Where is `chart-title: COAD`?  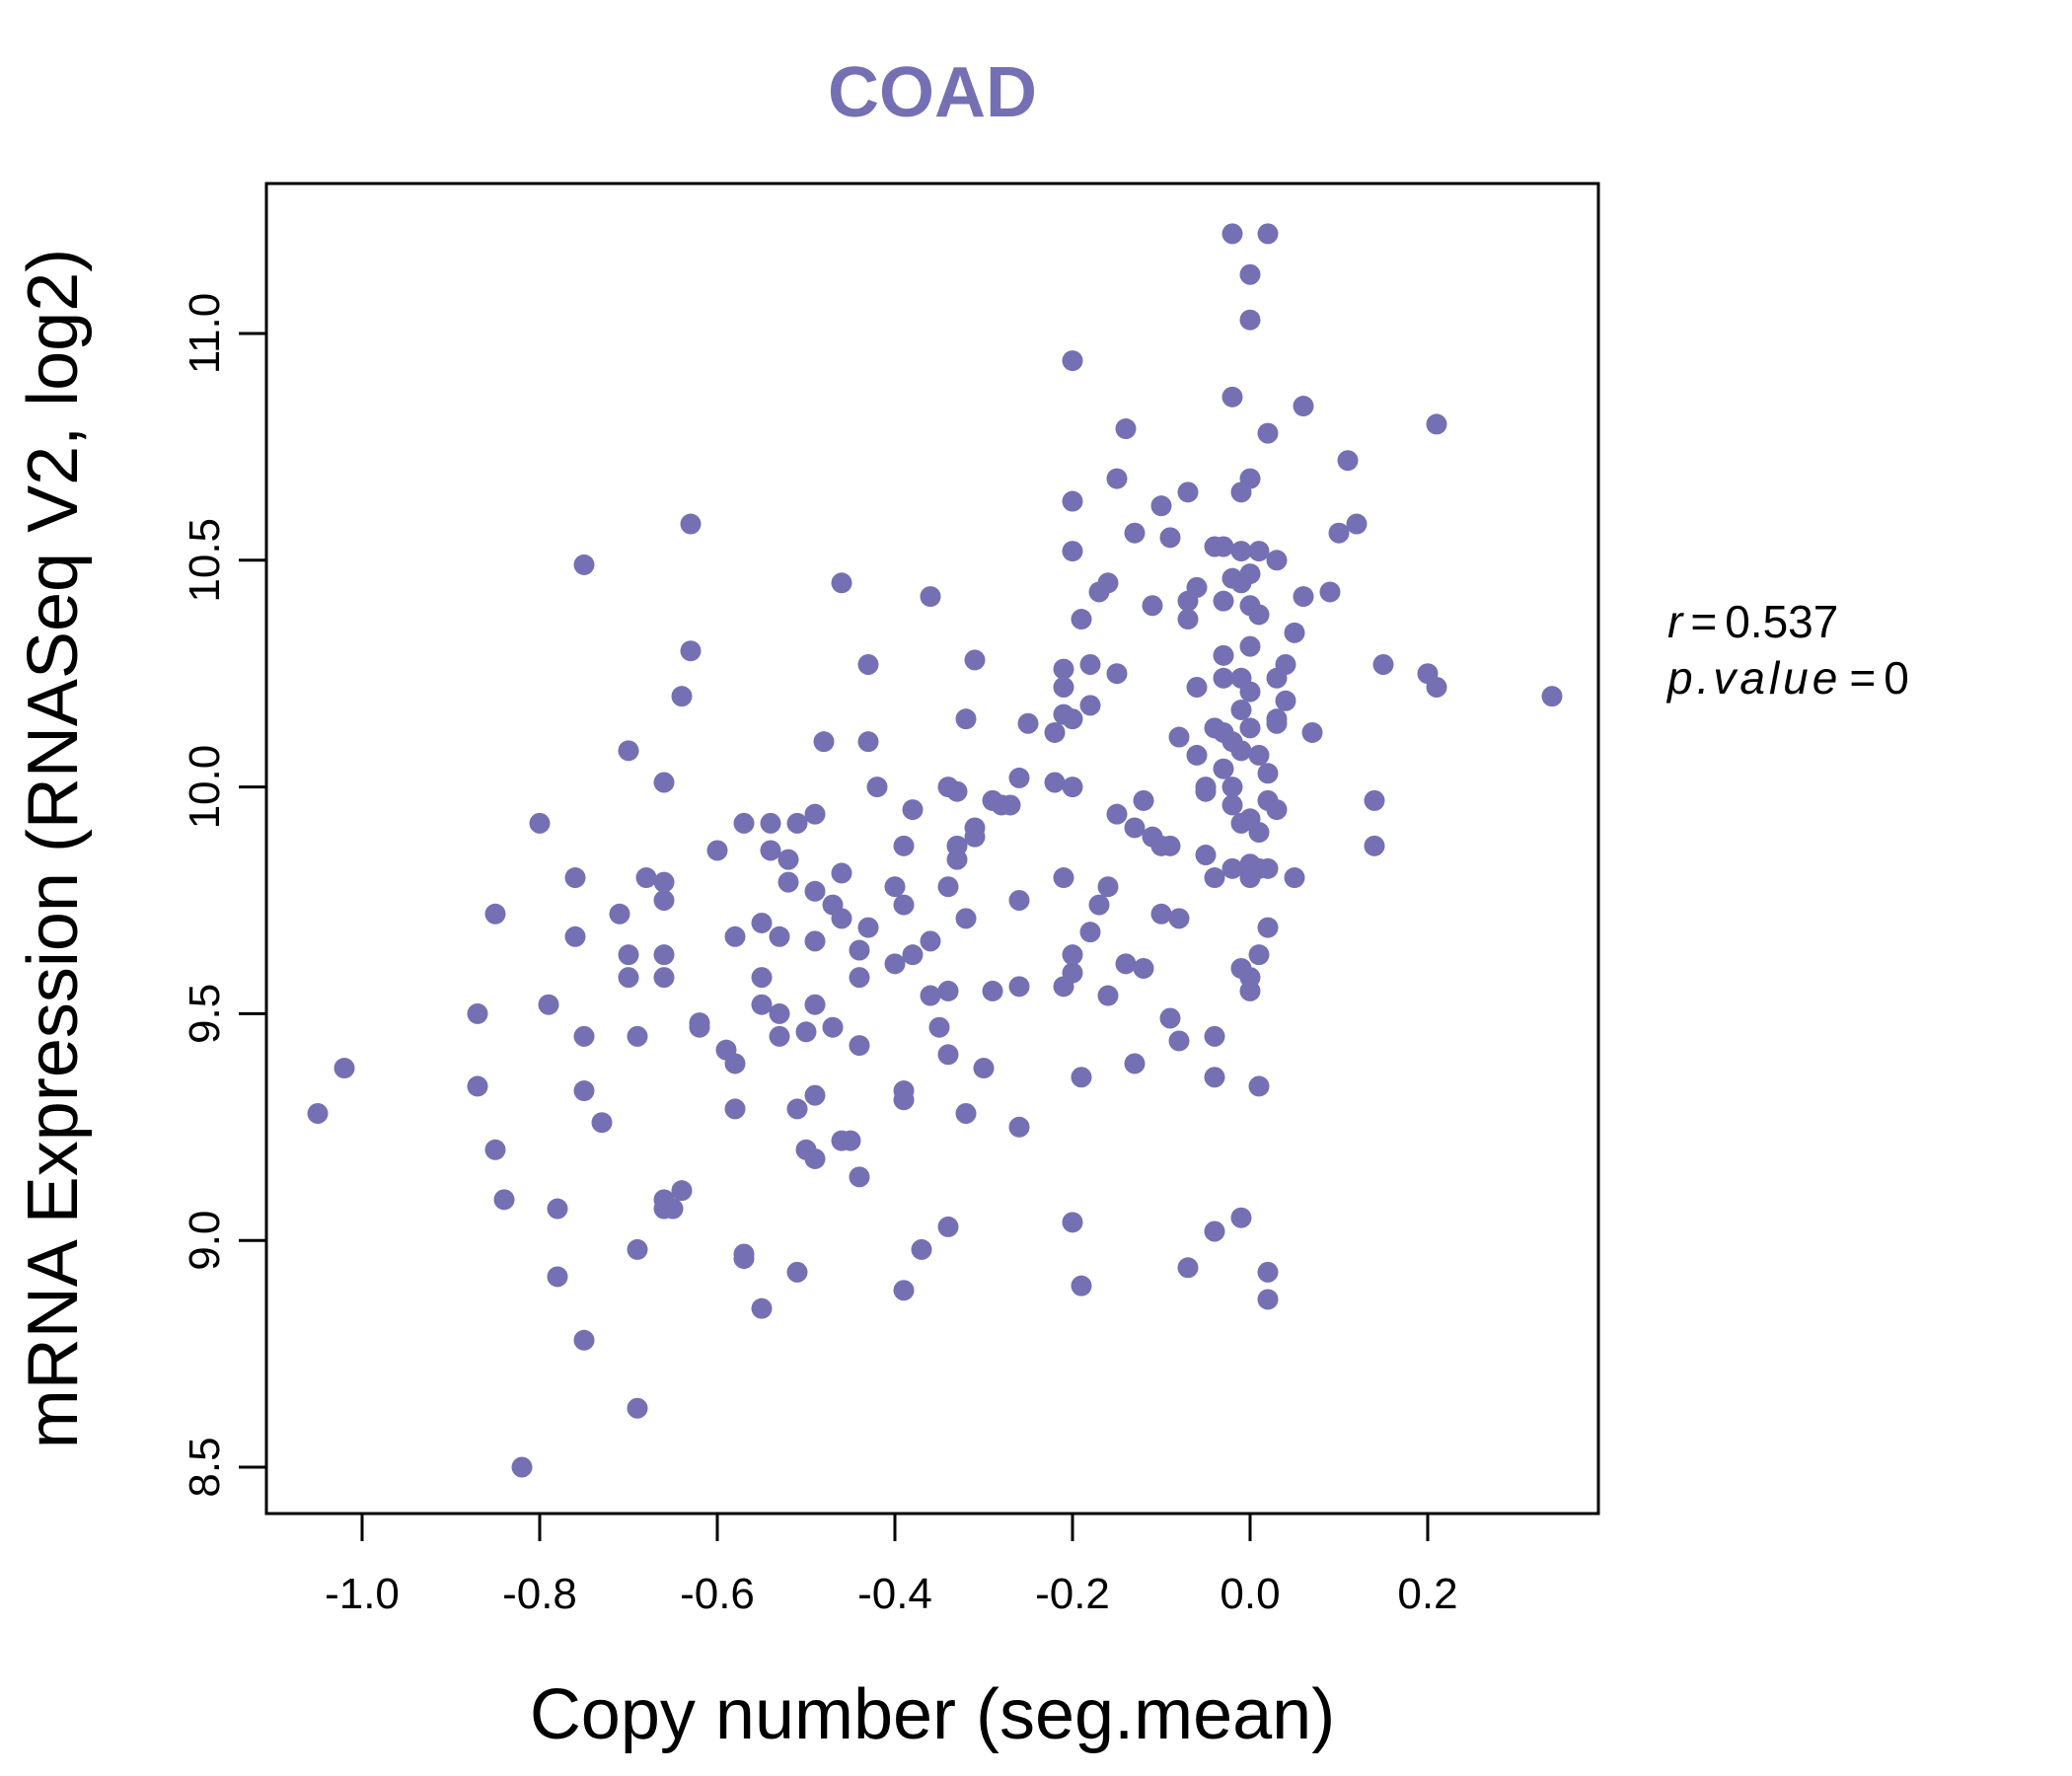 chart-title: COAD is located at coordinates (933, 93).